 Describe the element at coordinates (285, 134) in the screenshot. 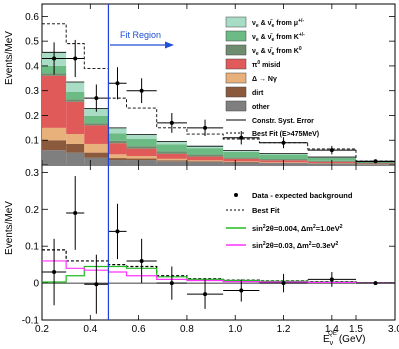

I see `legend-label-bestfit: Best Fit (E>475MeV)` at that location.